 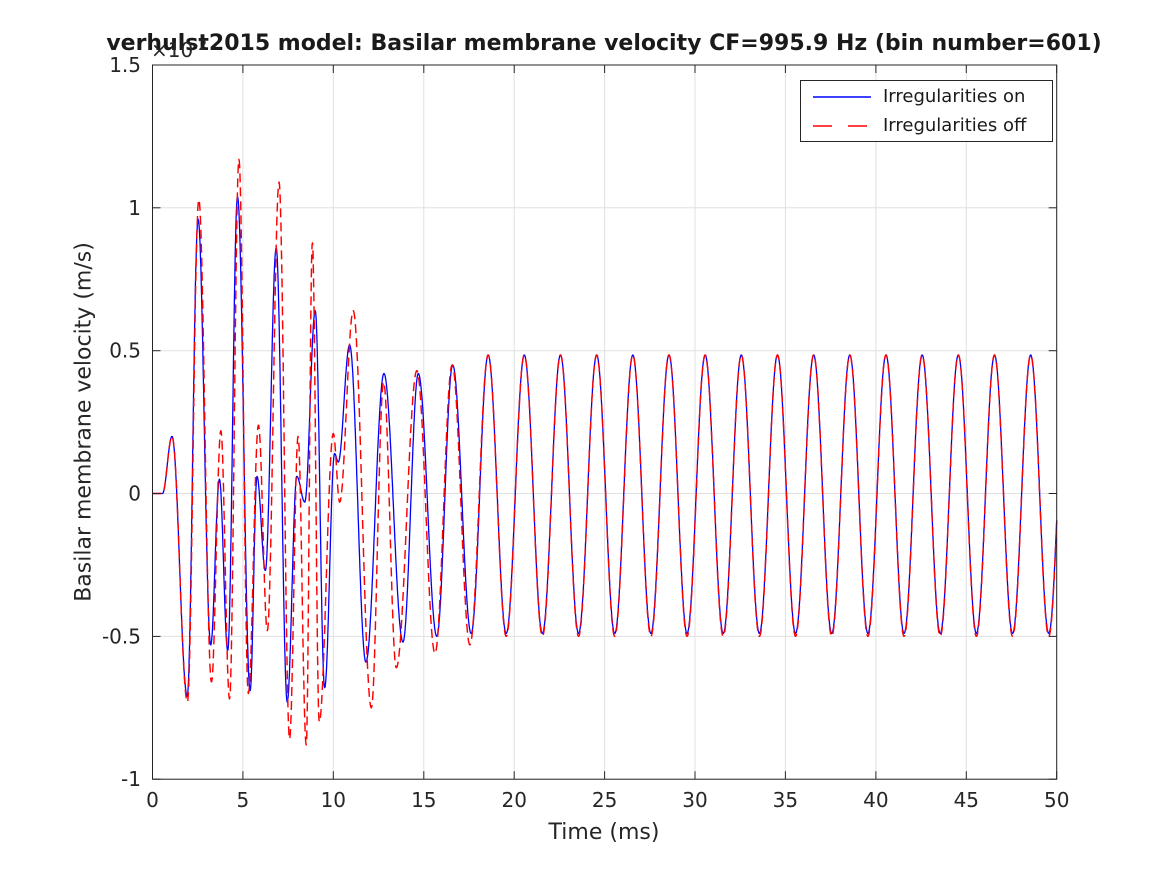 What do you see at coordinates (84, 422) in the screenshot?
I see `y-axis-label: Basilar membrane velocity (m/s)` at bounding box center [84, 422].